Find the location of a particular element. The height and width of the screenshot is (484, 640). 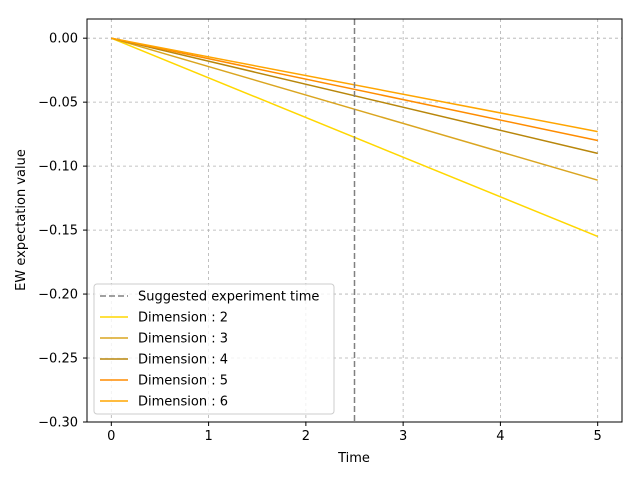

y-axis-label: EW expectation value is located at coordinates (21, 220).